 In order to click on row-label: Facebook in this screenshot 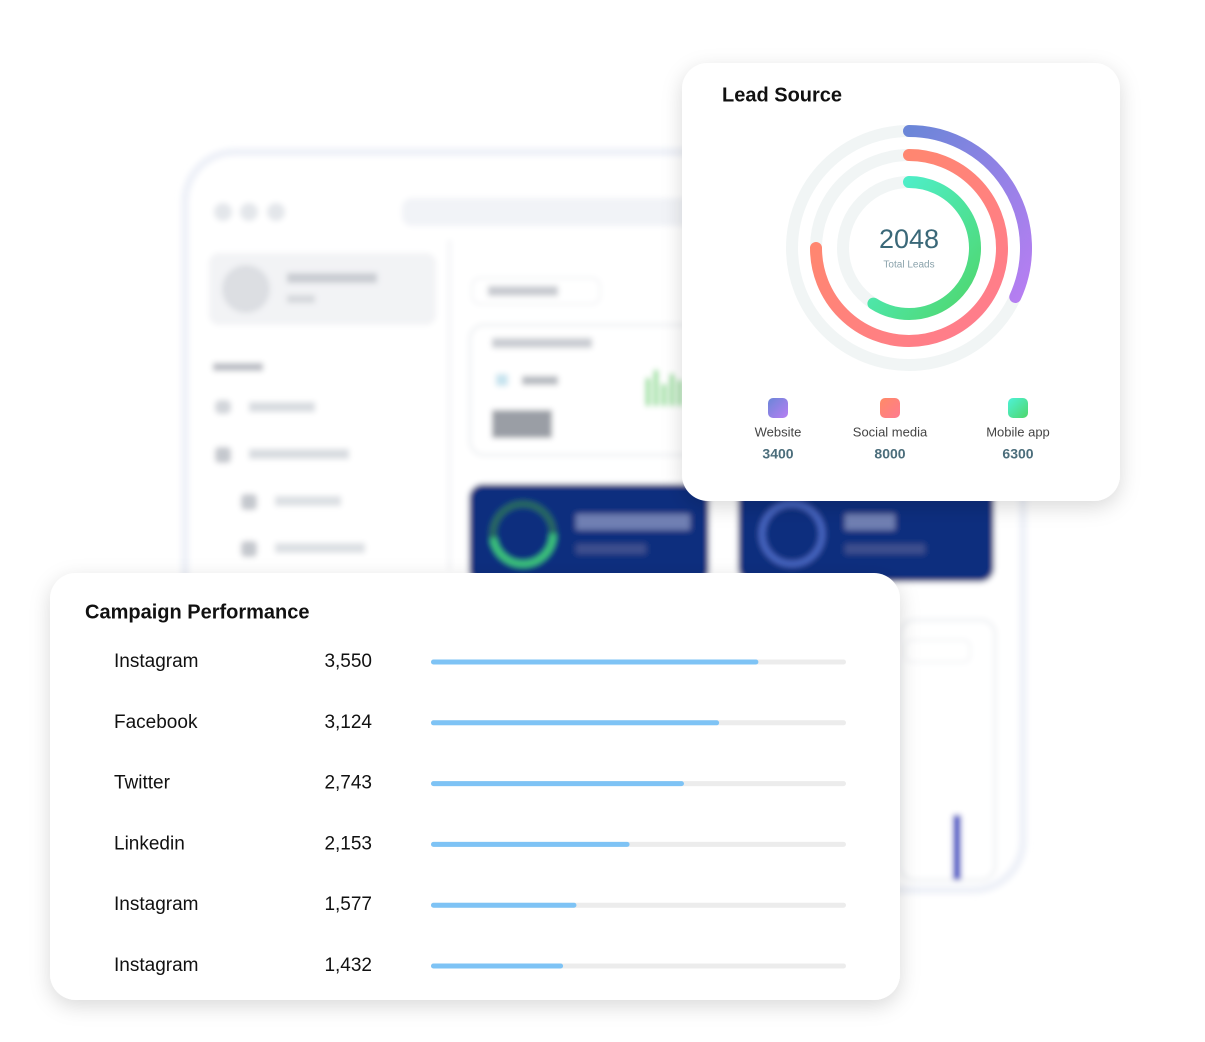, I will do `click(156, 722)`.